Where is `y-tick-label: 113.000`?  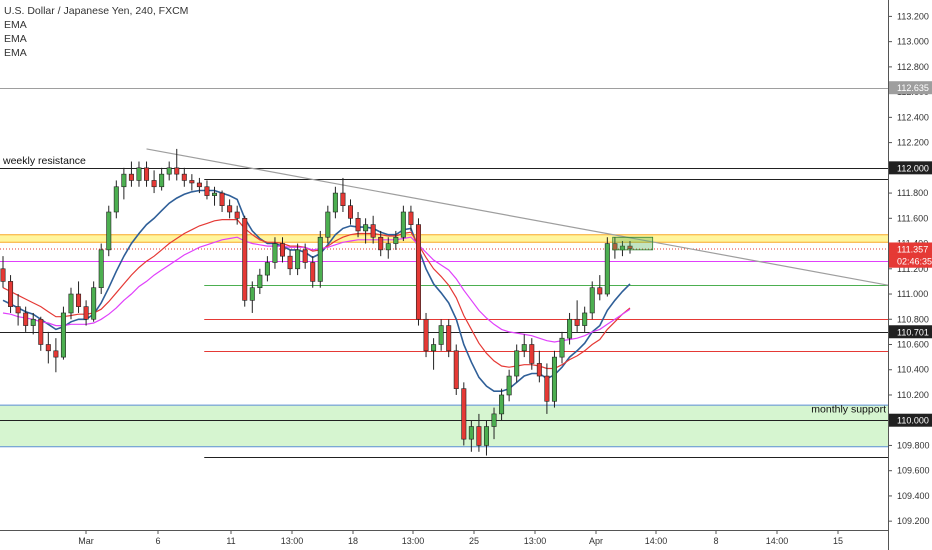 y-tick-label: 113.000 is located at coordinates (913, 42).